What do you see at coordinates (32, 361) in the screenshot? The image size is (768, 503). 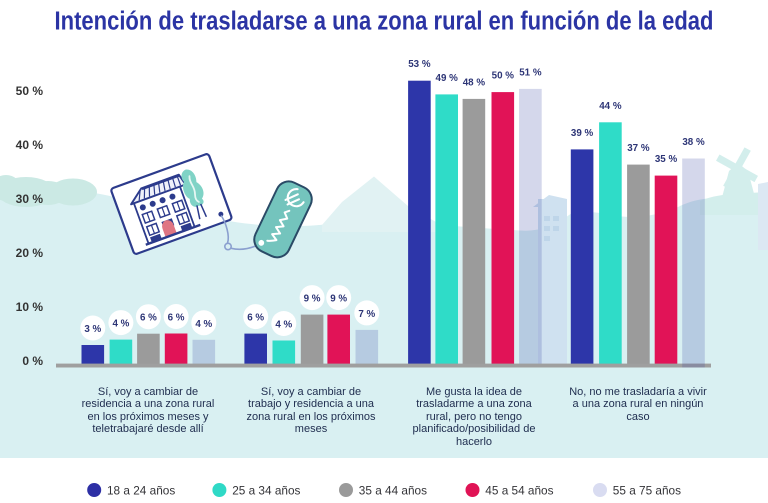 I see `svg-text: 0 %` at bounding box center [32, 361].